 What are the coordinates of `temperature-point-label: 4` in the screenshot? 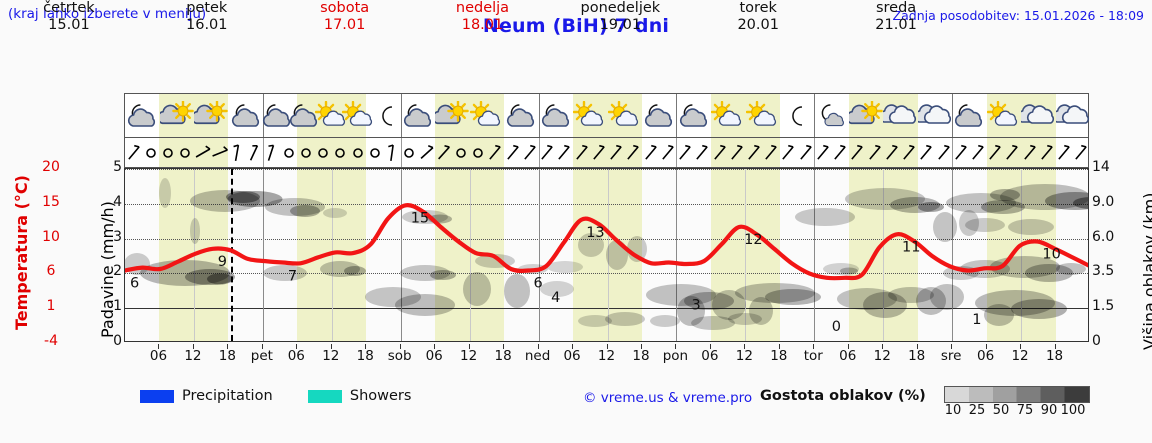 It's located at (555, 298).